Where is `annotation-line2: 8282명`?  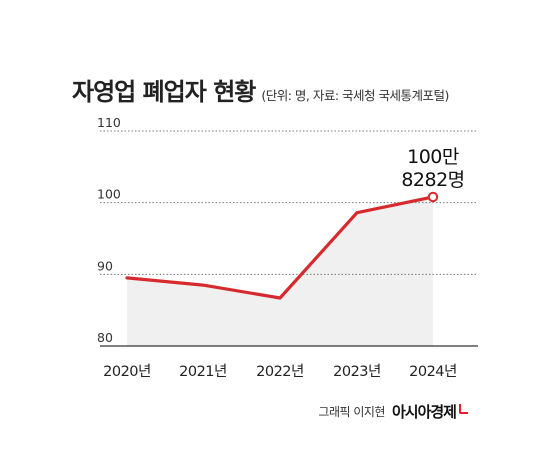
annotation-line2: 8282명 is located at coordinates (432, 180).